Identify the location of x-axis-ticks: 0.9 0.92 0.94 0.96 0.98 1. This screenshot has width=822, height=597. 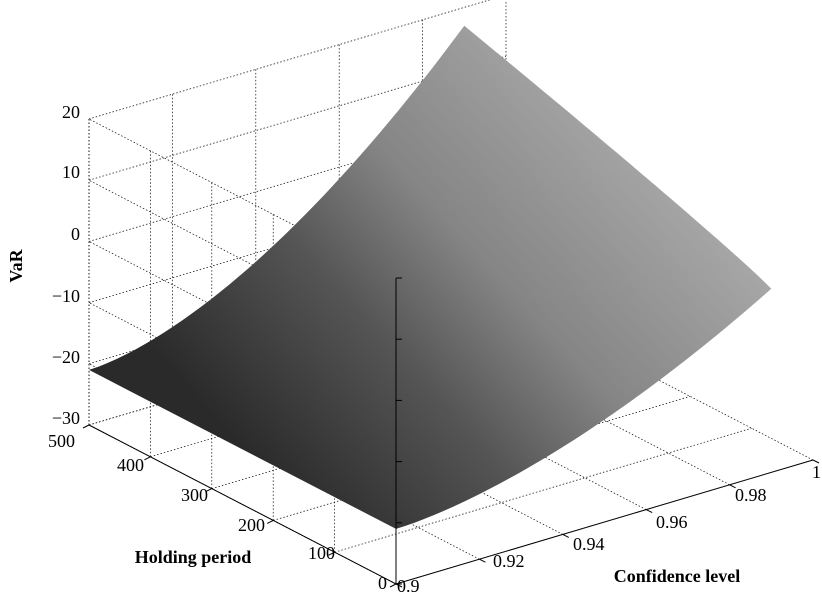
(609, 529).